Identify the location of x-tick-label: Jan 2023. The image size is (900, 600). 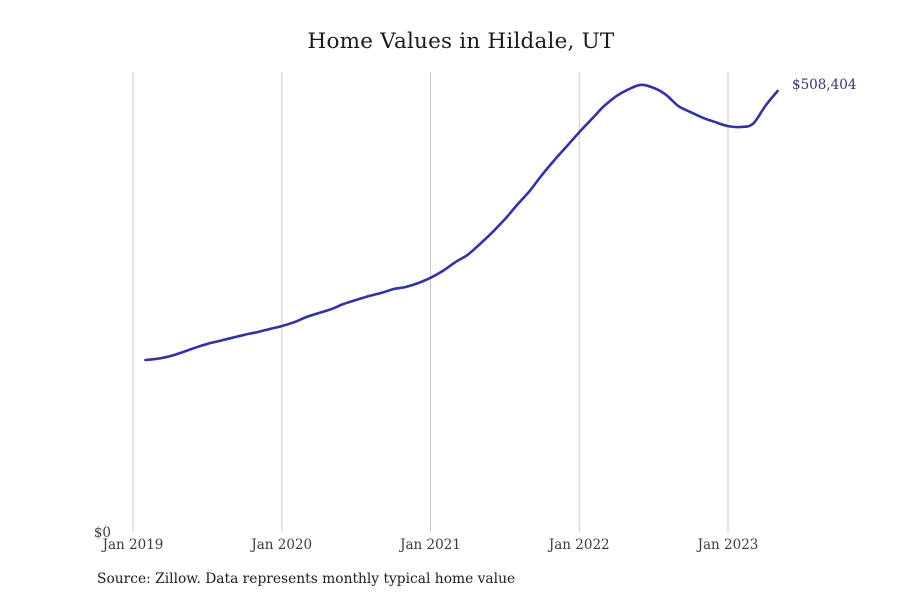
(728, 545).